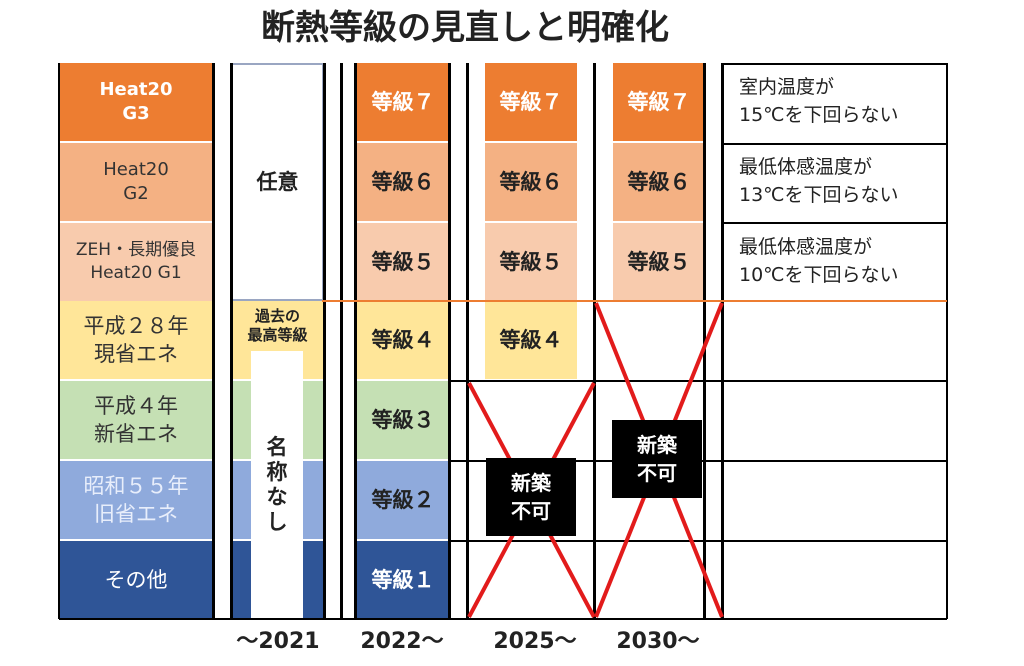 The width and height of the screenshot is (1024, 666). I want to click on grade-cell-2022: 等級３, so click(403, 420).